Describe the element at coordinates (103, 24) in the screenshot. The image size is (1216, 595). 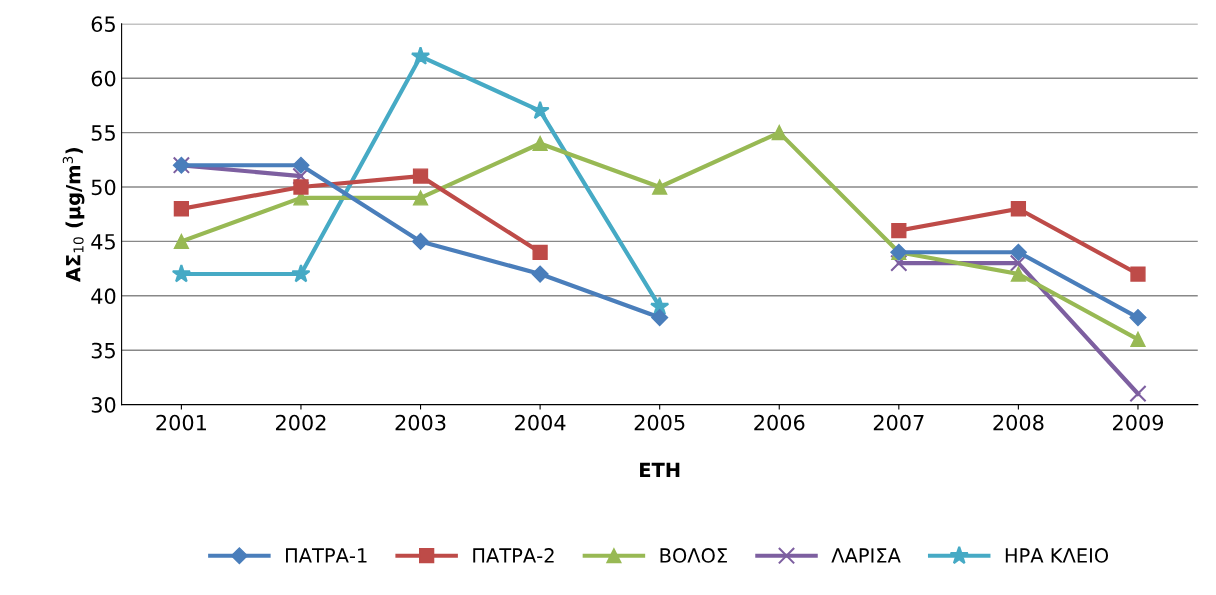
I see `y-tick-label: 65` at that location.